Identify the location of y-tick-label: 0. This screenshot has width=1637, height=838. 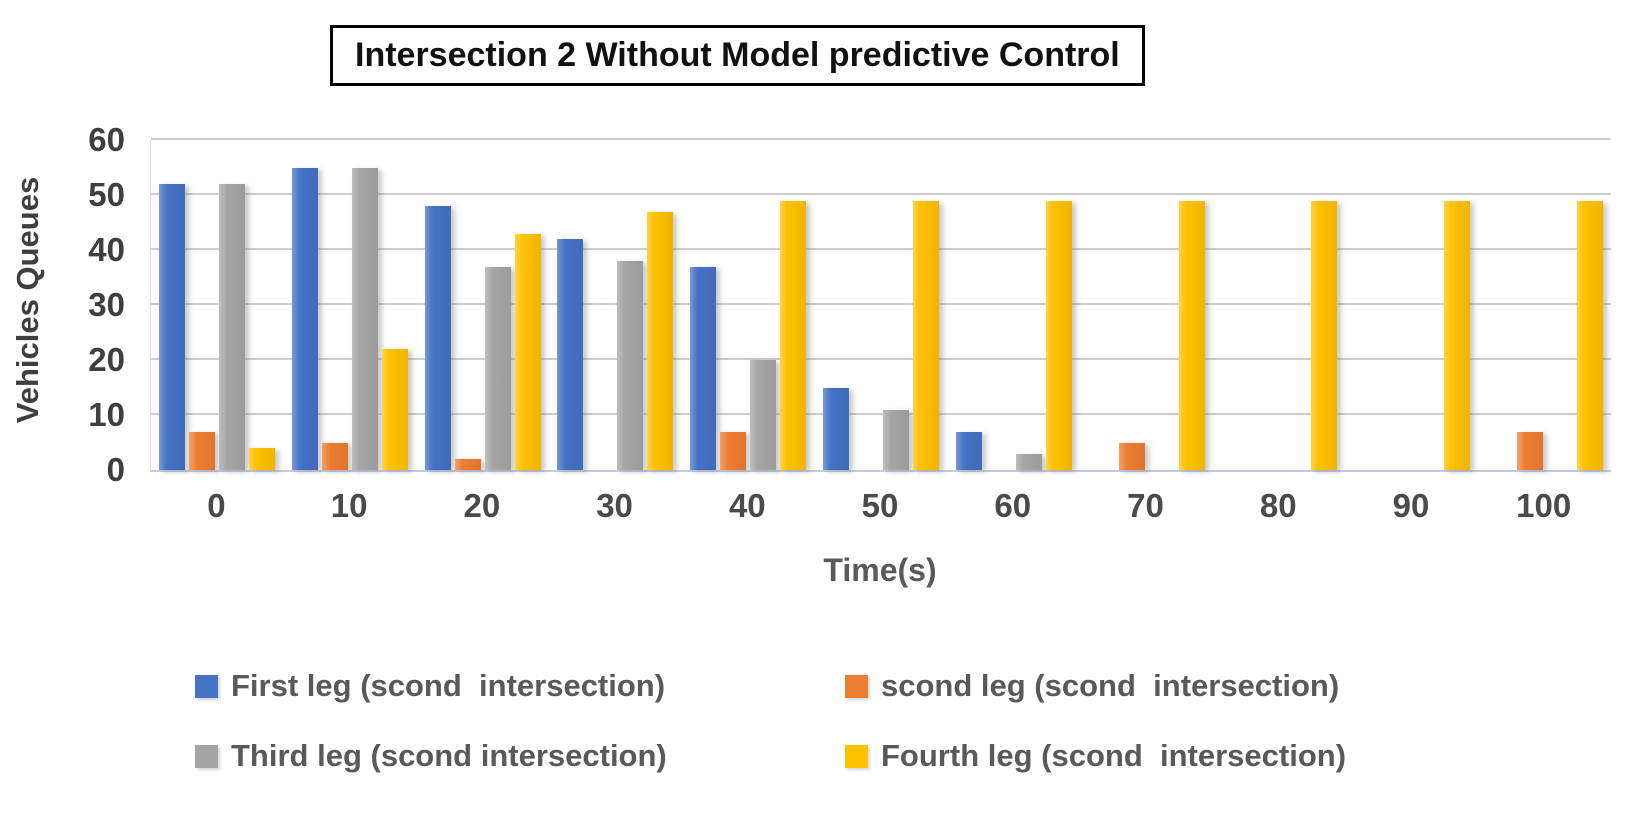
(115, 469).